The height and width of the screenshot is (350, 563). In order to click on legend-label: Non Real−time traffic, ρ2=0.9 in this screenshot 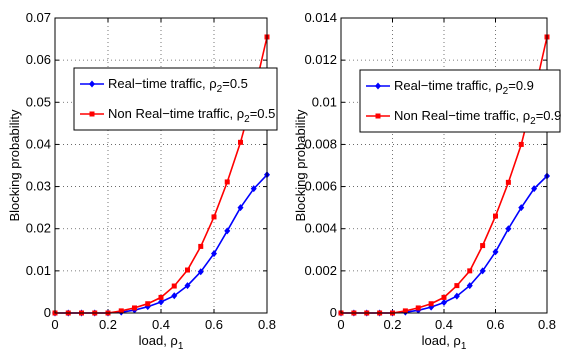, I will do `click(477, 117)`.